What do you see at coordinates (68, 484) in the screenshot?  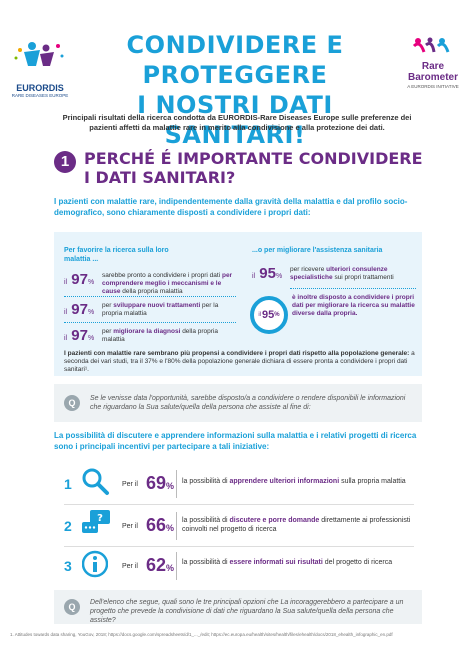 I see `row-1-number: 1` at bounding box center [68, 484].